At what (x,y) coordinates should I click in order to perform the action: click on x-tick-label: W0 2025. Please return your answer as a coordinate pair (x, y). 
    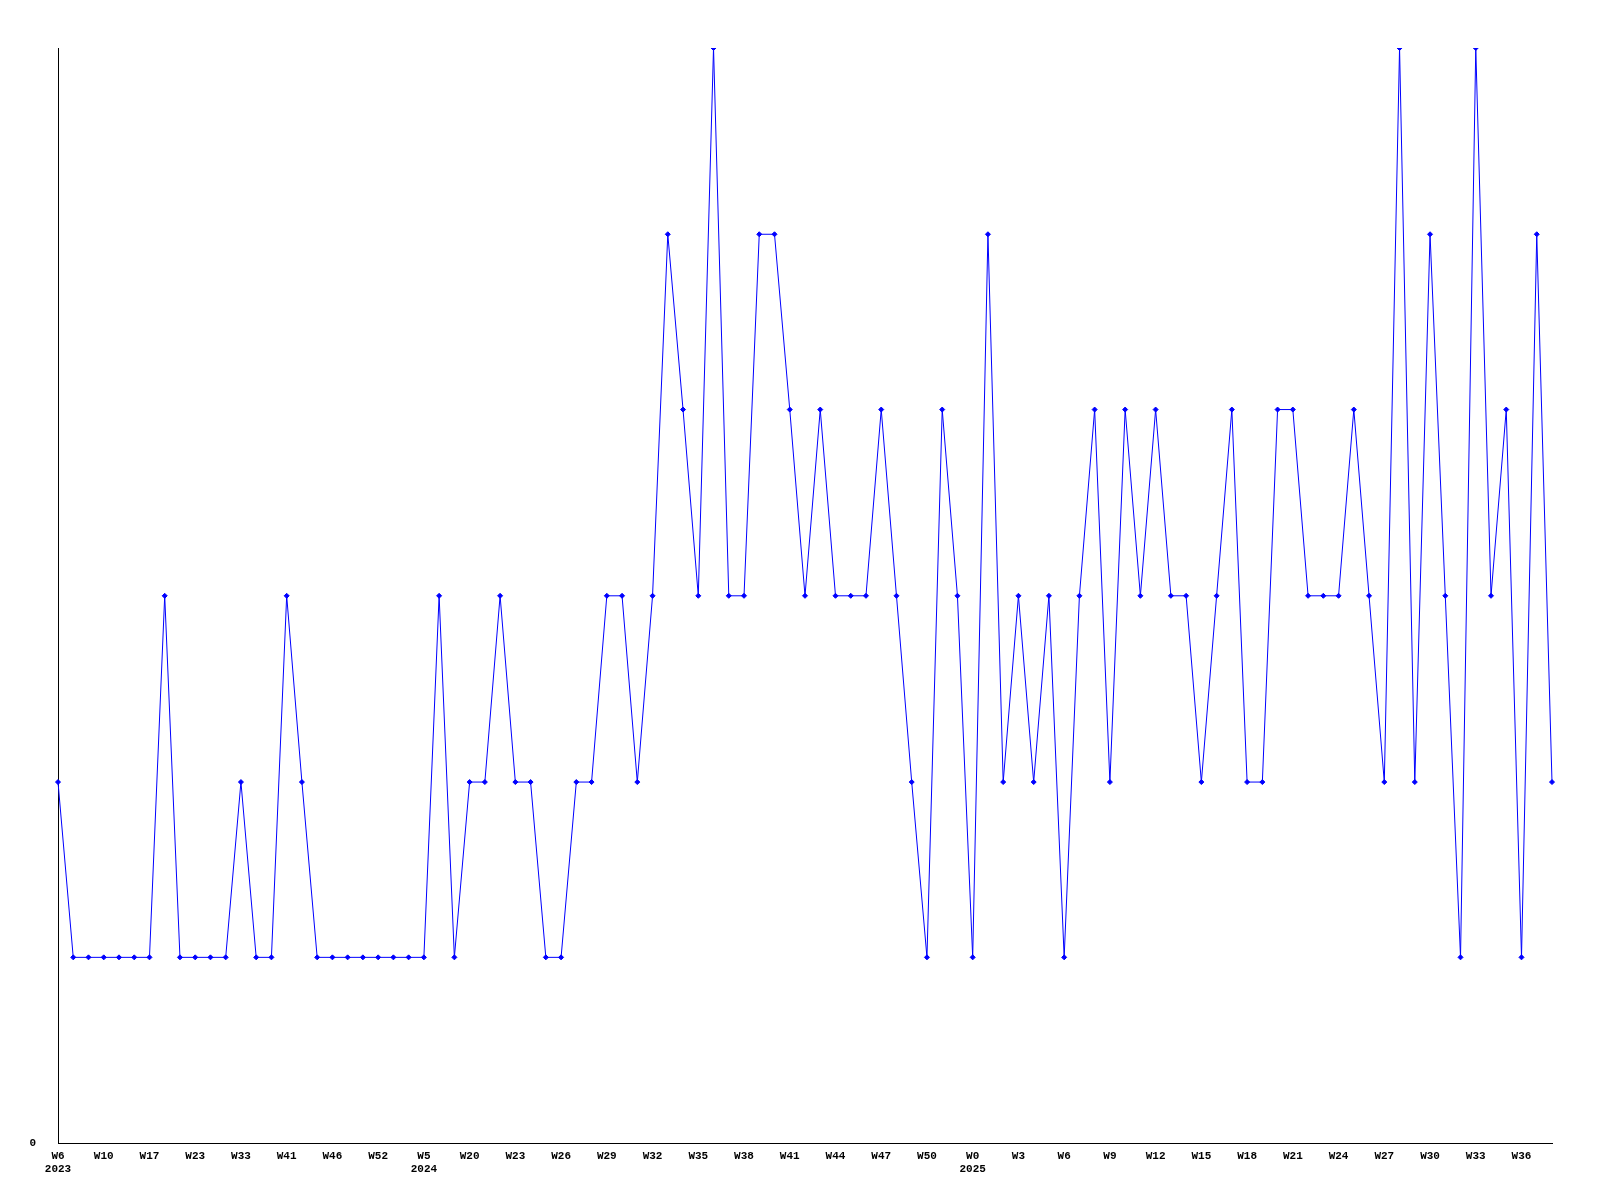
    Looking at the image, I should click on (973, 1162).